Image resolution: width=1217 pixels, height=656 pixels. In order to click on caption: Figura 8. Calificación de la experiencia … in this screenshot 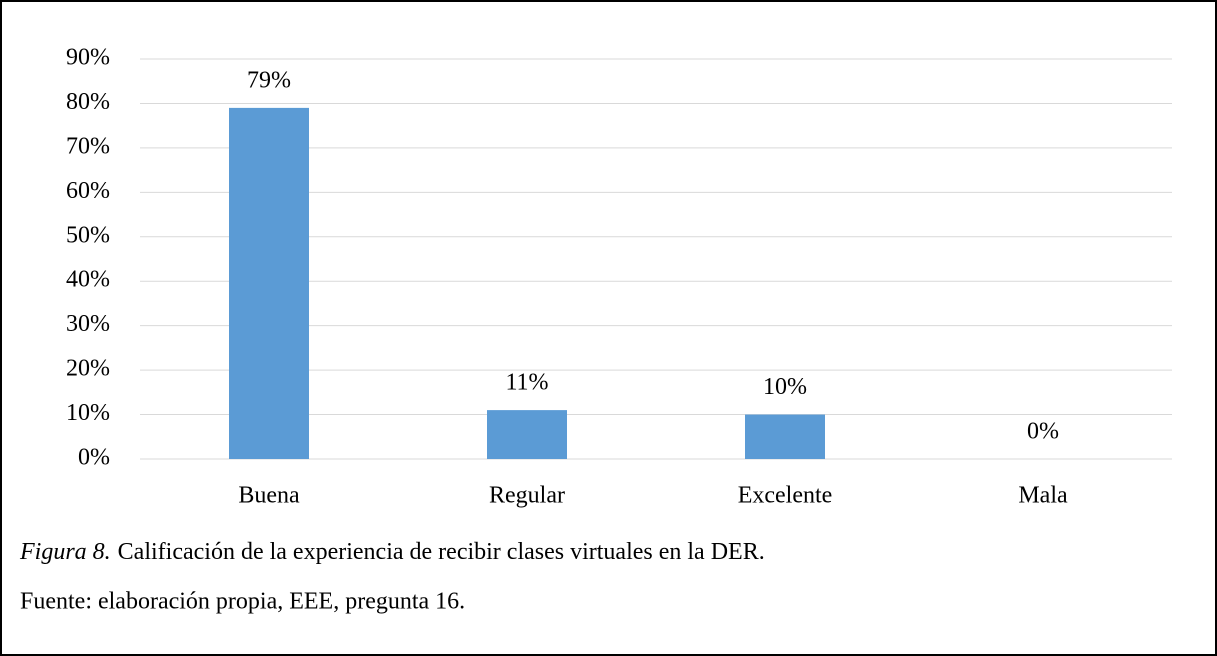, I will do `click(392, 552)`.